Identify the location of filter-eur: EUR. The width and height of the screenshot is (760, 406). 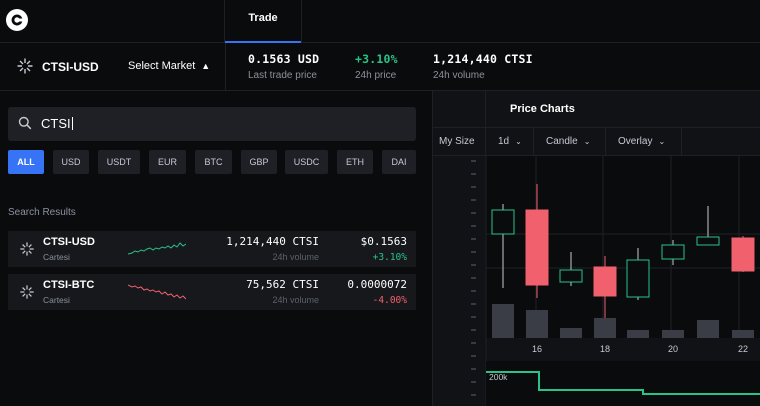
(167, 162).